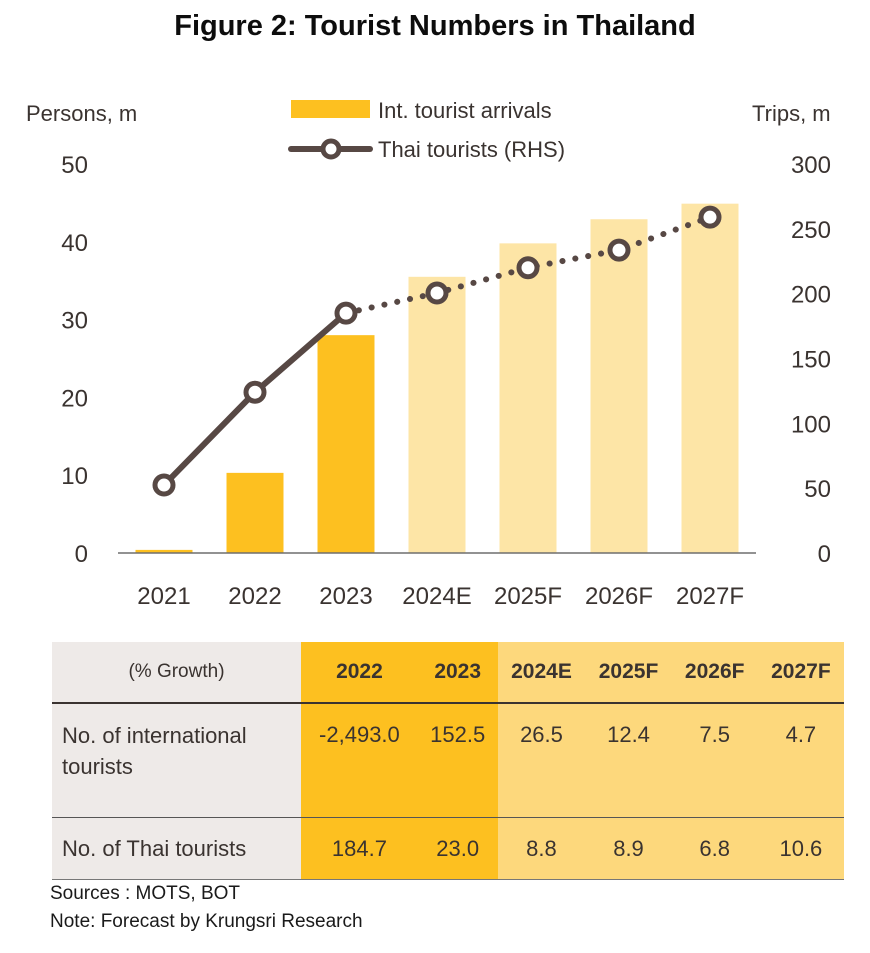 The width and height of the screenshot is (870, 953). What do you see at coordinates (176, 848) in the screenshot?
I see `row-label-thai: No. of Thai tourists` at bounding box center [176, 848].